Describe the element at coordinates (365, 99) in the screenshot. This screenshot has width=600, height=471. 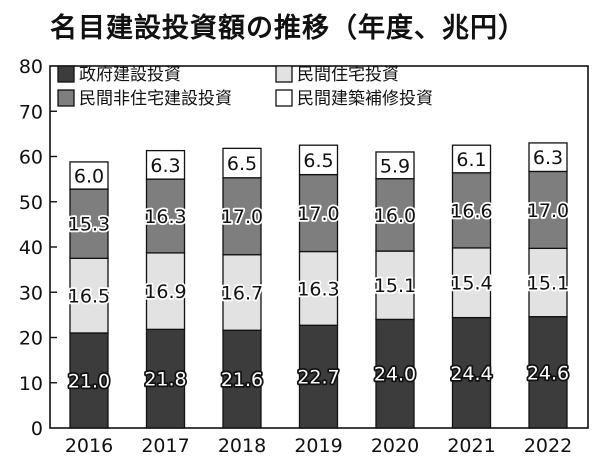
I see `legend-label: 民間建築補修投資` at that location.